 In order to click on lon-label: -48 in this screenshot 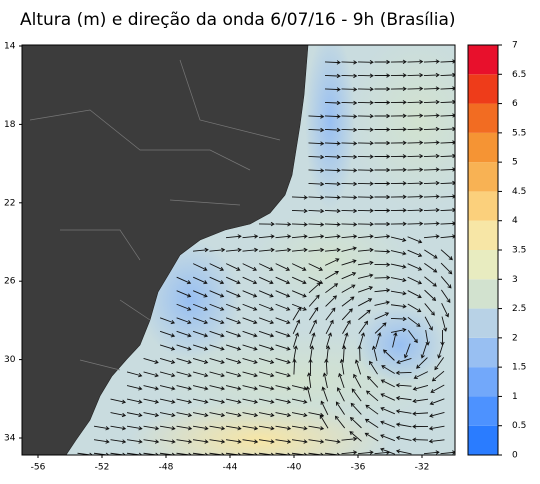, I will do `click(166, 468)`.